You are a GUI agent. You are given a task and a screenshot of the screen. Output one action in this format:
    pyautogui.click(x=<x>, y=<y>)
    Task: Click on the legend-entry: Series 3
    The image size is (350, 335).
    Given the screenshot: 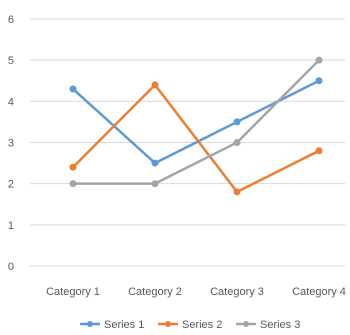 What is the action you would take?
    pyautogui.click(x=268, y=325)
    